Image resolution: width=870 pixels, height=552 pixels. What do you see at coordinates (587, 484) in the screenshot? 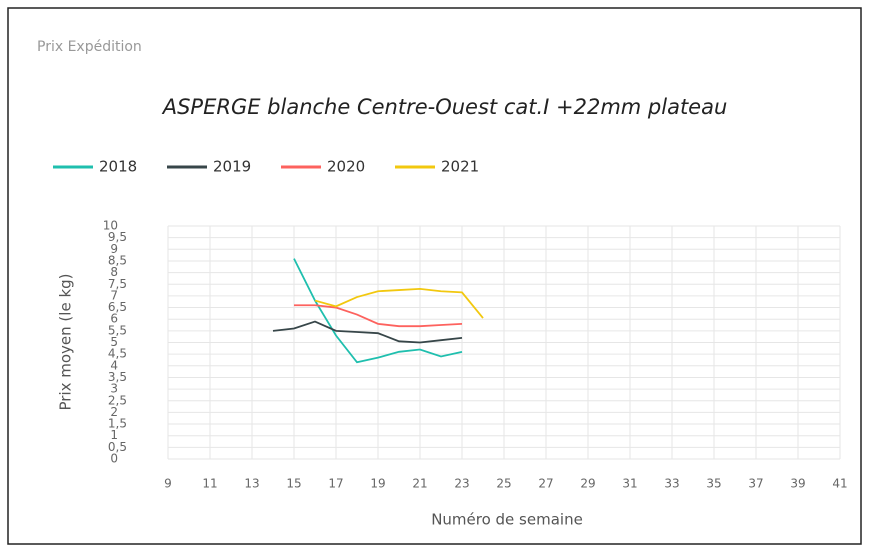
I see `x-tick-label: 29` at bounding box center [587, 484].